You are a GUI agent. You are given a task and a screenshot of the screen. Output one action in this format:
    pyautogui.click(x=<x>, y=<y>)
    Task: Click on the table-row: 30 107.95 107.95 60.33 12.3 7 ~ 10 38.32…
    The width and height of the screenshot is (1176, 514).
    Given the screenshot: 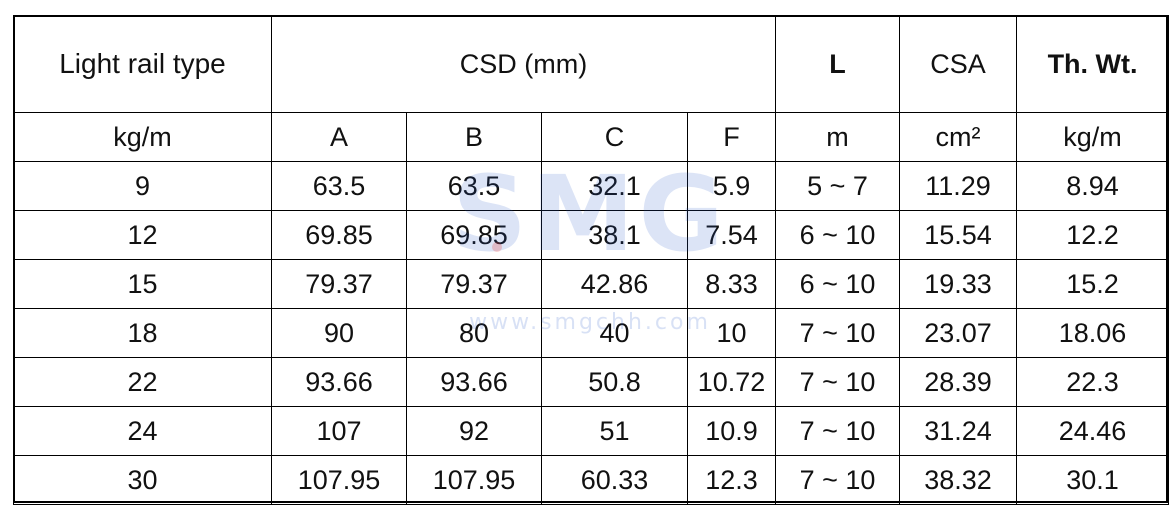 What is the action you would take?
    pyautogui.click(x=591, y=480)
    